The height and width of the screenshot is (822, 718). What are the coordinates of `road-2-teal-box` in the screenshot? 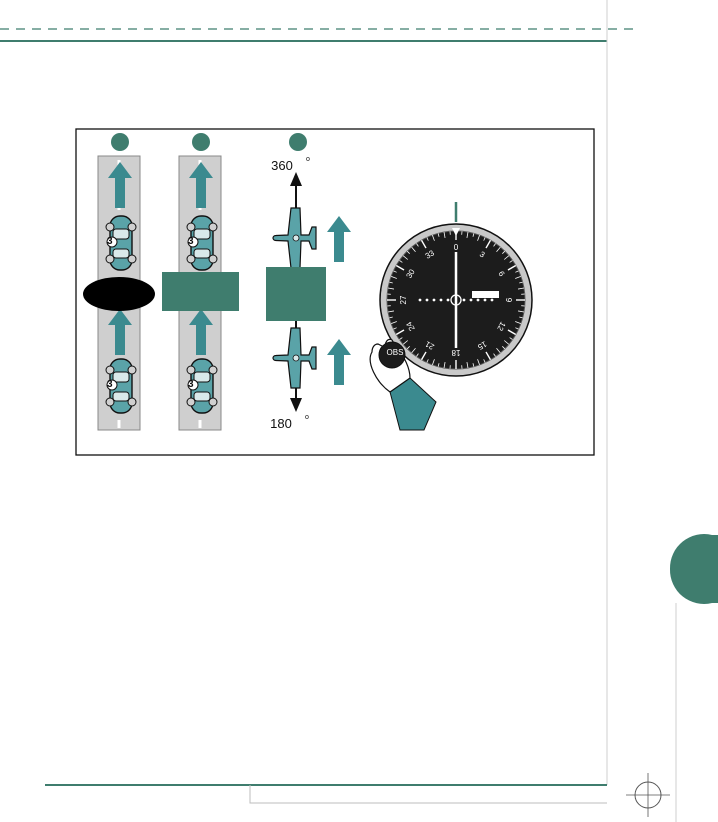 It's located at (200, 291).